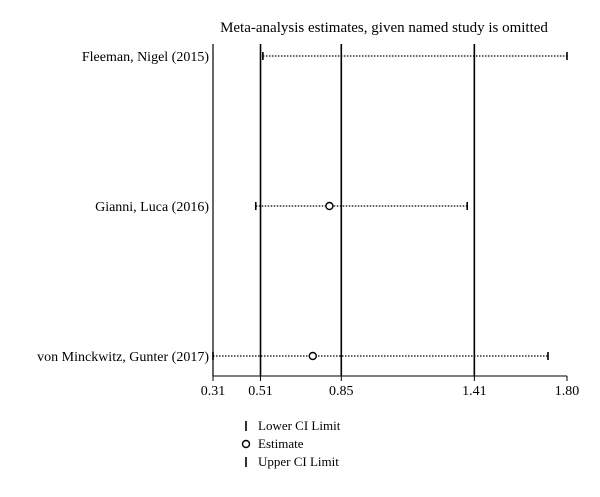  Describe the element at coordinates (299, 425) in the screenshot. I see `legend-label: Lower CI Limit` at that location.